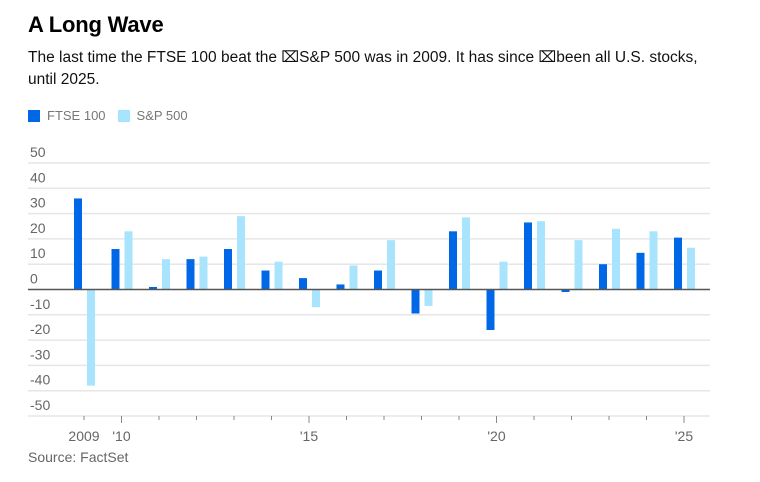  Describe the element at coordinates (123, 115) in the screenshot. I see `legend-swatch-sp` at that location.